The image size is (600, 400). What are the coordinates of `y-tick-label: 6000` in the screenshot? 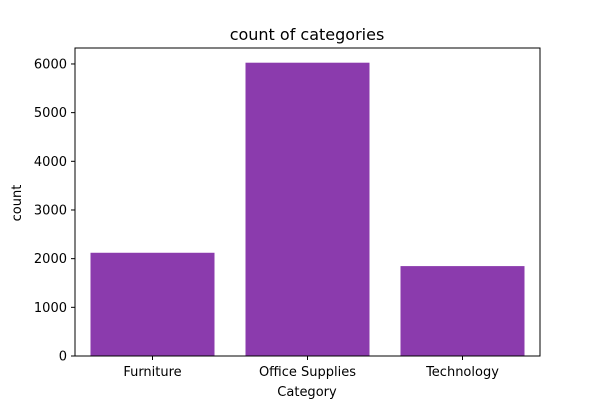 It's located at (50, 64).